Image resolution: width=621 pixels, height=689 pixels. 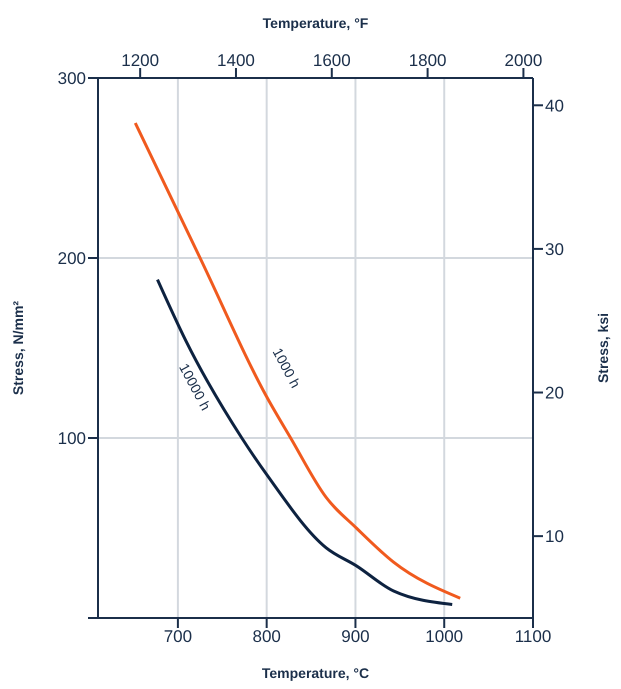 I want to click on annotation: 1000 h, so click(x=287, y=367).